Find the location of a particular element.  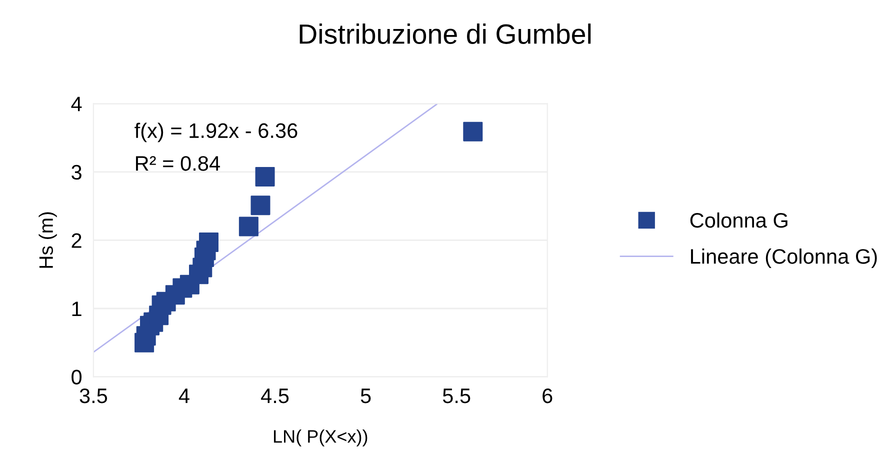

legend-label: Lineare (Colonna G) is located at coordinates (784, 258).